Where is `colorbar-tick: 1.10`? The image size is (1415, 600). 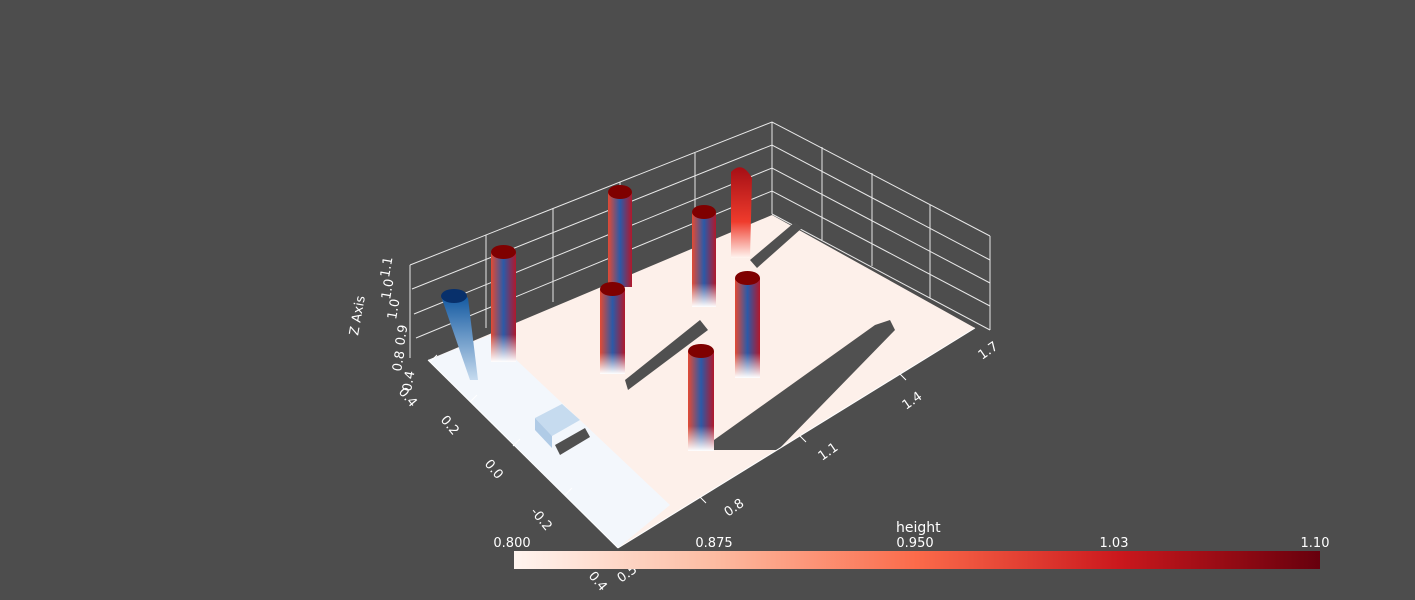 colorbar-tick: 1.10 is located at coordinates (1315, 543).